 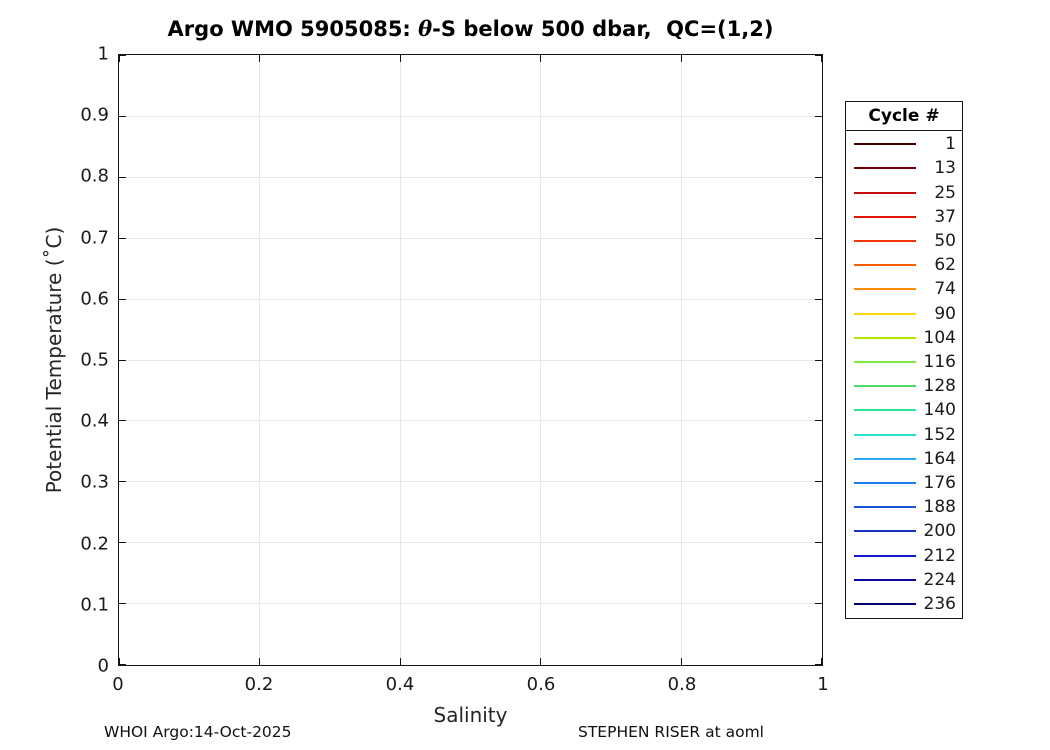 What do you see at coordinates (904, 459) in the screenshot?
I see `legend-row: 164` at bounding box center [904, 459].